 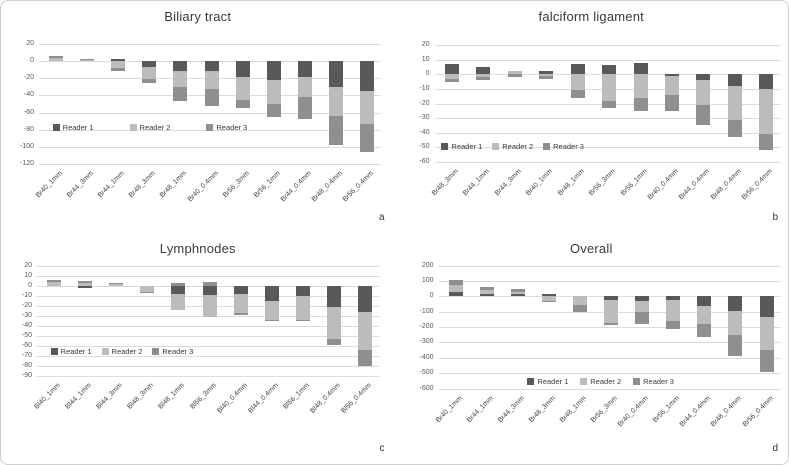 I want to click on bar-segment-reader3-Br44_3mm, so click(x=514, y=76).